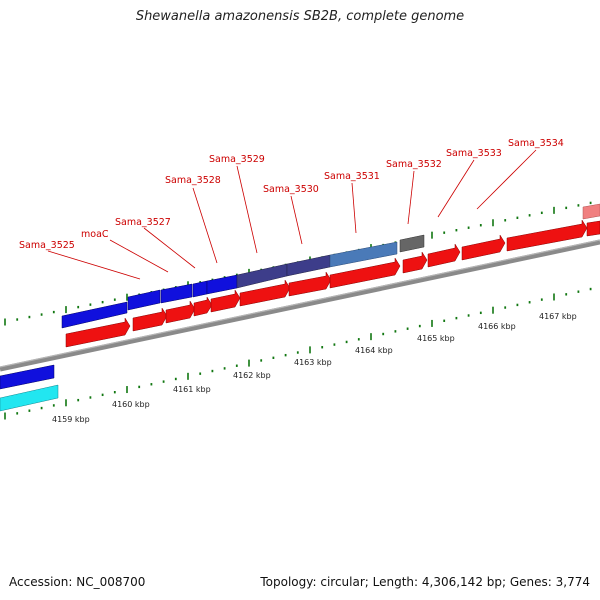  What do you see at coordinates (313, 362) in the screenshot?
I see `kbp-label: 4163 kbp` at bounding box center [313, 362].